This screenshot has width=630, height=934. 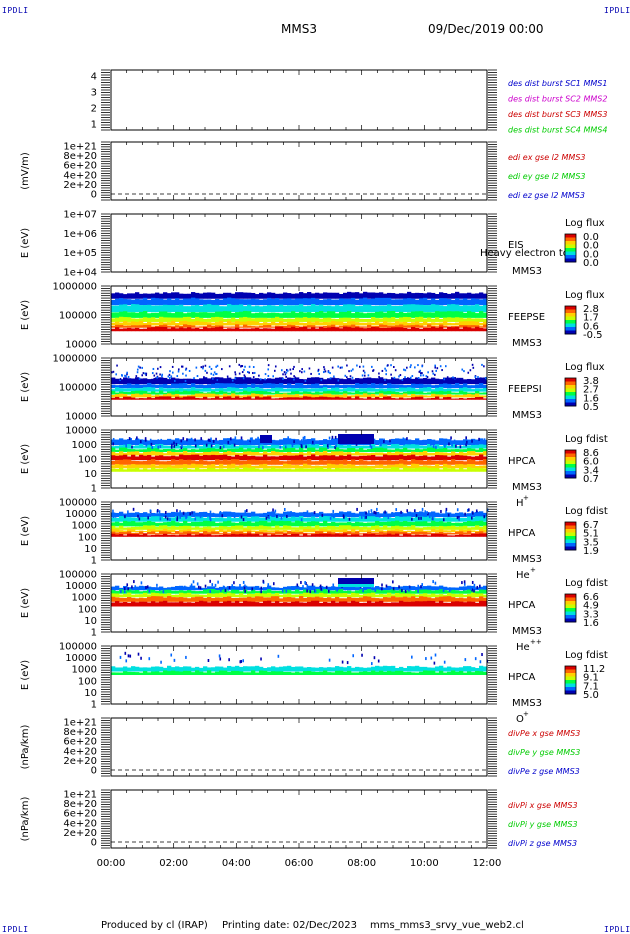 I want to click on colorbar-tick-label: 0.0, so click(x=591, y=254).